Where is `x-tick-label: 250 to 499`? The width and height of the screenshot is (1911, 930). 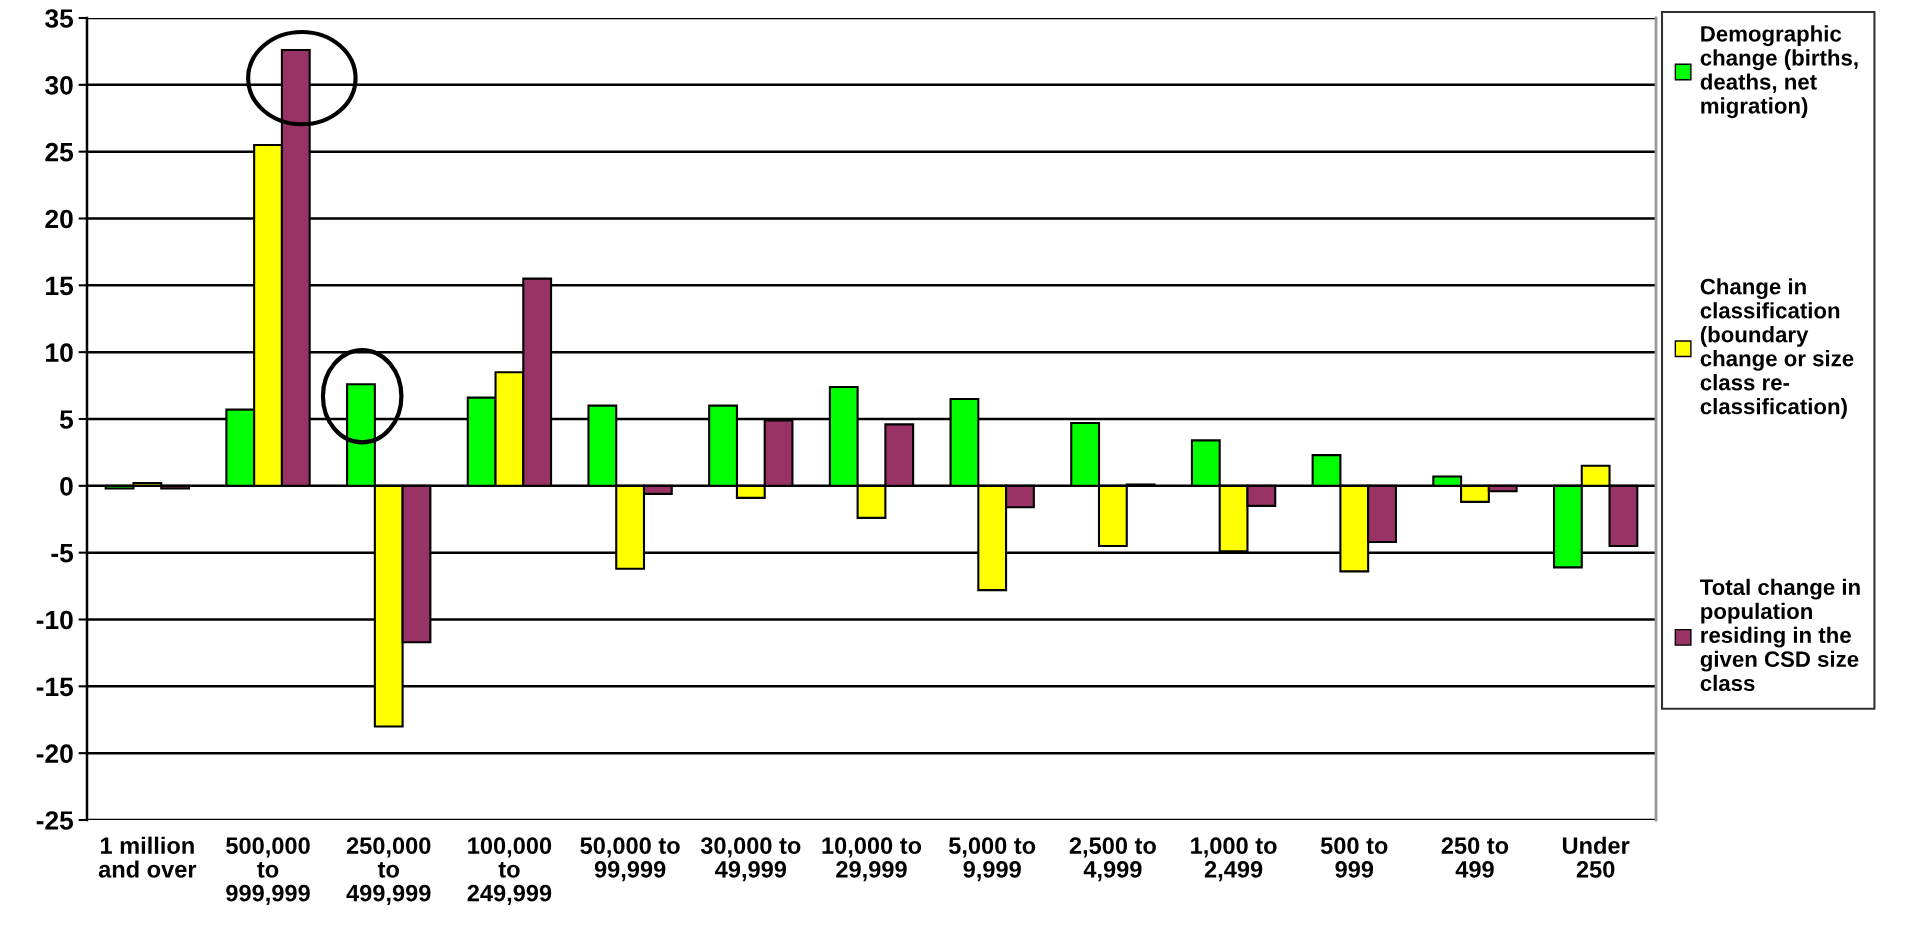
x-tick-label: 250 to 499 is located at coordinates (1475, 857).